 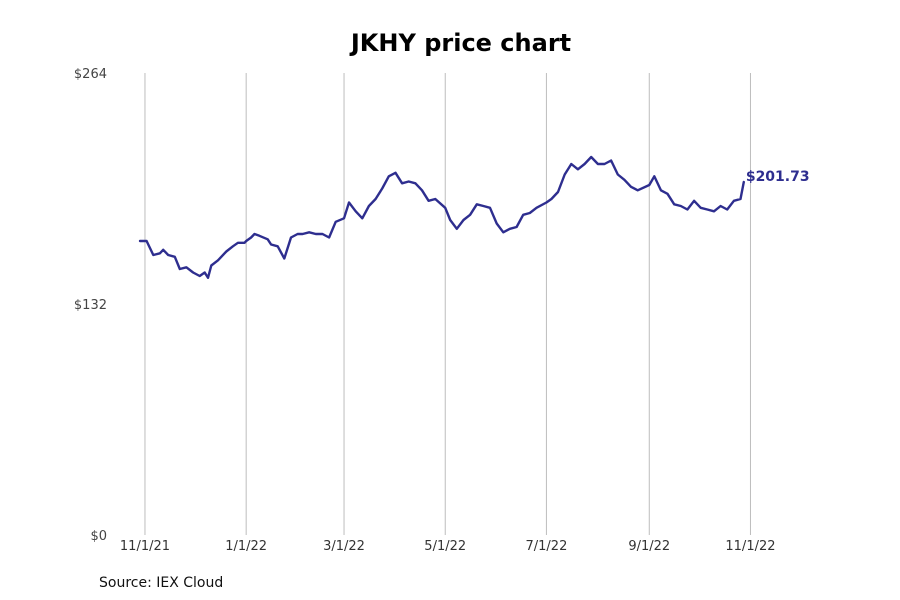 What do you see at coordinates (547, 546) in the screenshot?
I see `x-tick-label: 7/1/22` at bounding box center [547, 546].